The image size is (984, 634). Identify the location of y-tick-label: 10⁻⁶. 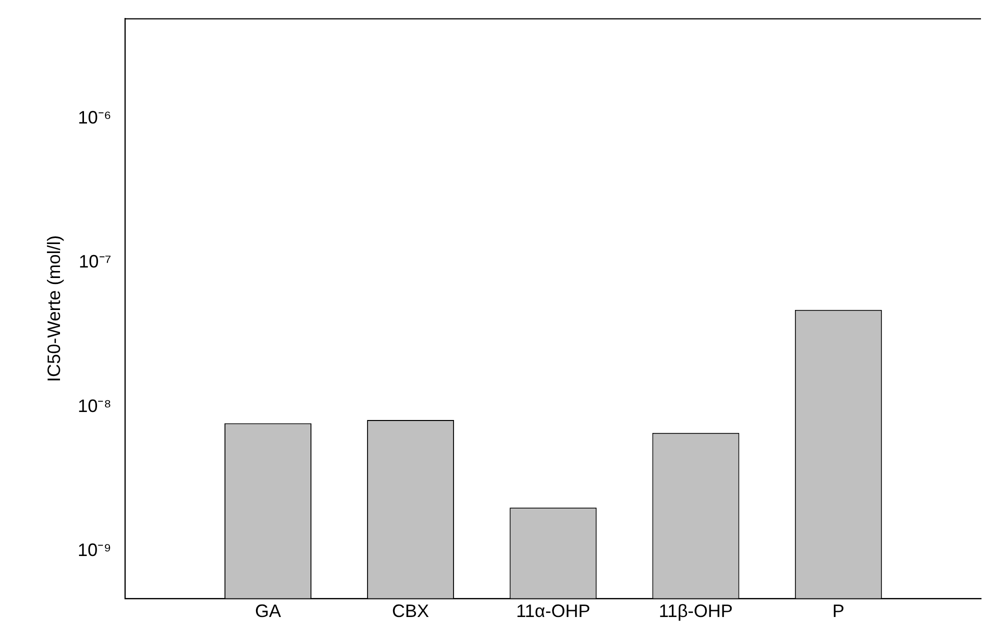
(95, 117).